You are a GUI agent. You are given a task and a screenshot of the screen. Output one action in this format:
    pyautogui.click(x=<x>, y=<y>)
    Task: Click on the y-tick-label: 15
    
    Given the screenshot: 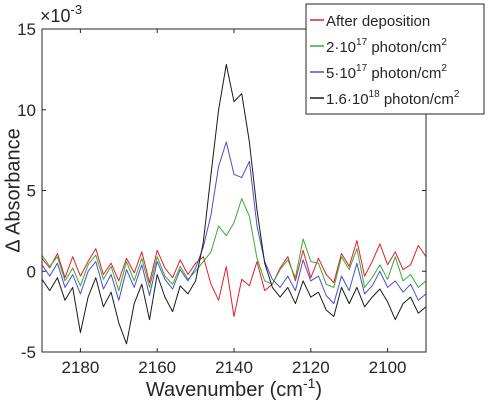 What is the action you would take?
    pyautogui.click(x=26, y=29)
    